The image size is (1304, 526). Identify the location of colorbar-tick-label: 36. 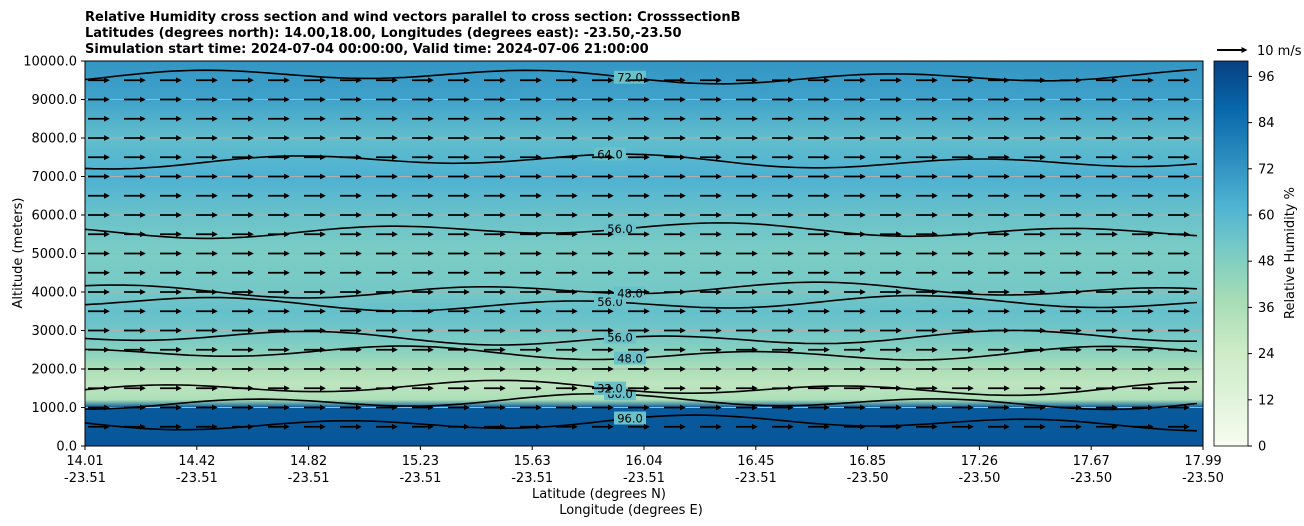
(1266, 308).